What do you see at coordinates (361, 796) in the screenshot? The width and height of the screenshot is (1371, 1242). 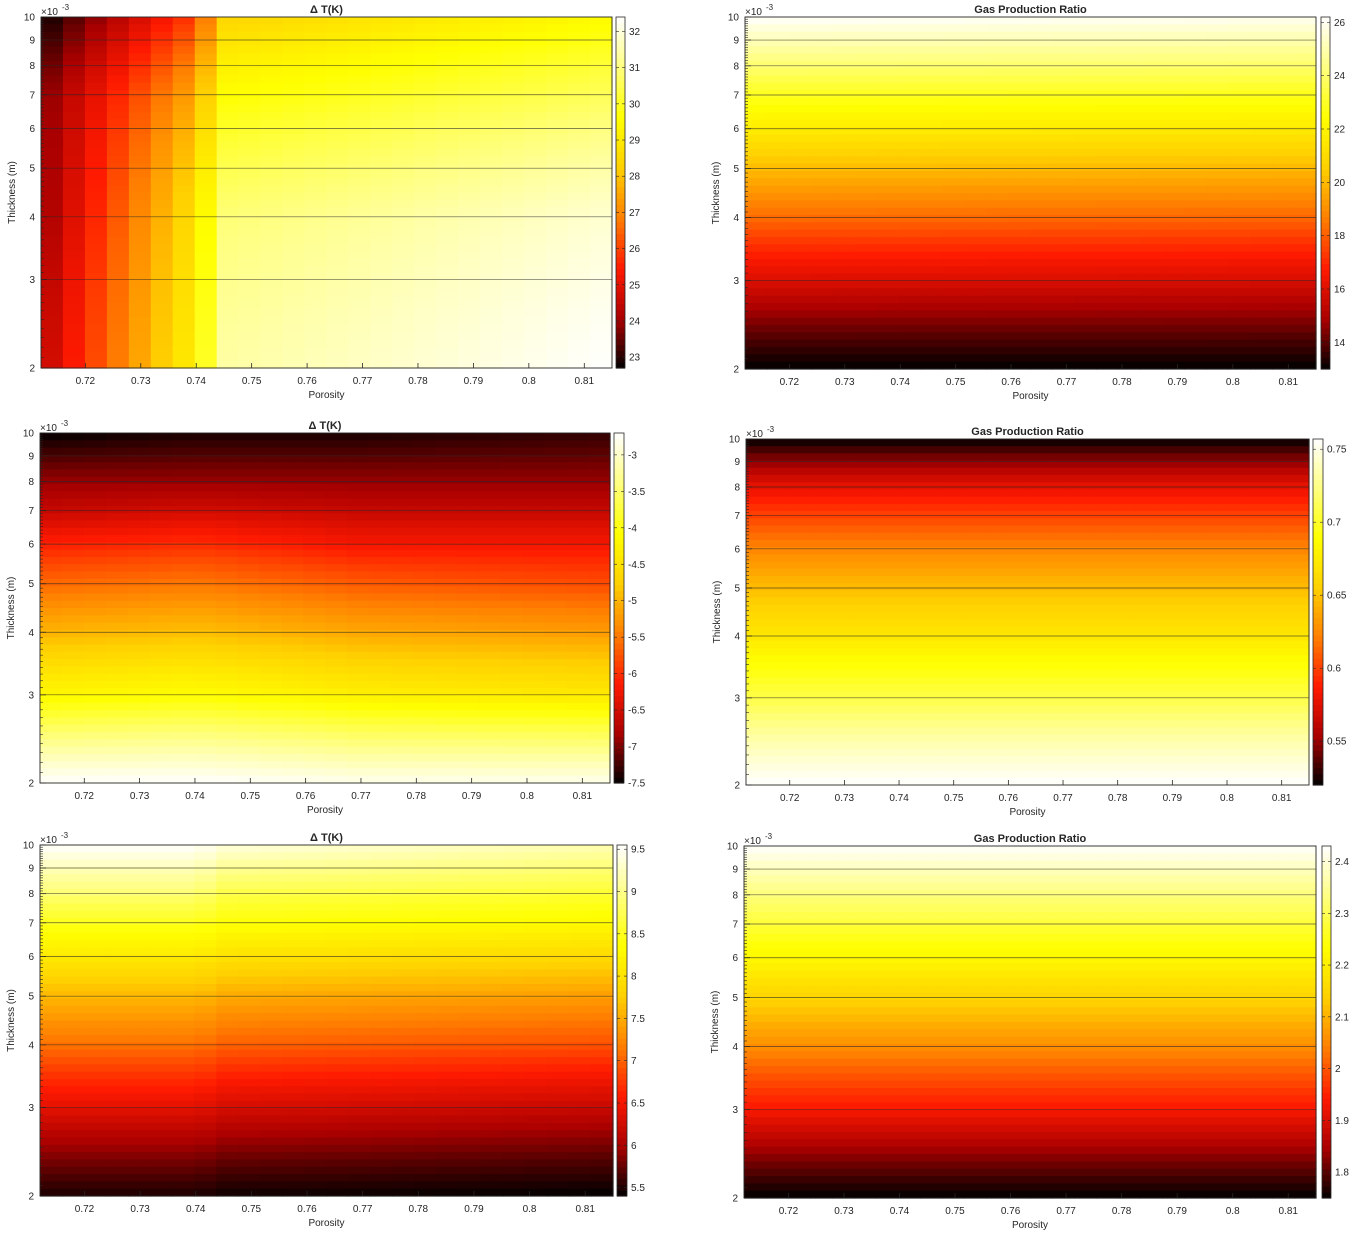 I see `x-tick-label: 0.77` at bounding box center [361, 796].